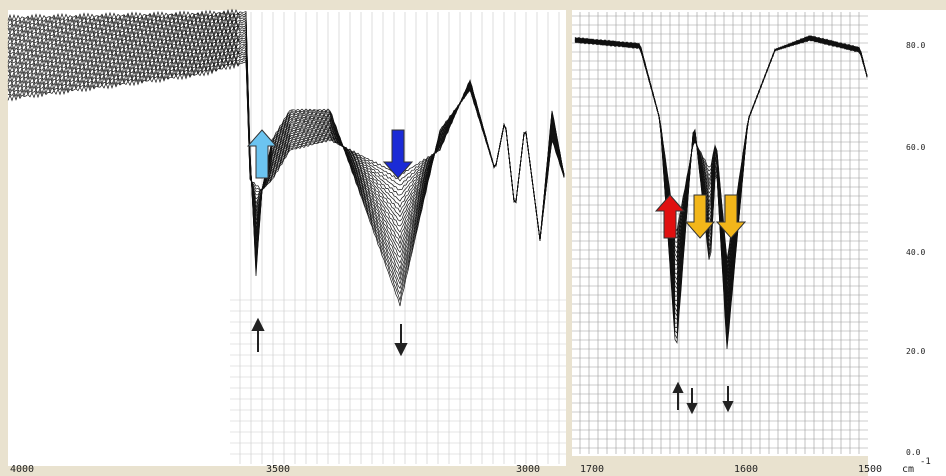 The height and width of the screenshot is (476, 946). Describe the element at coordinates (908, 469) in the screenshot. I see `unit-label: cm` at that location.